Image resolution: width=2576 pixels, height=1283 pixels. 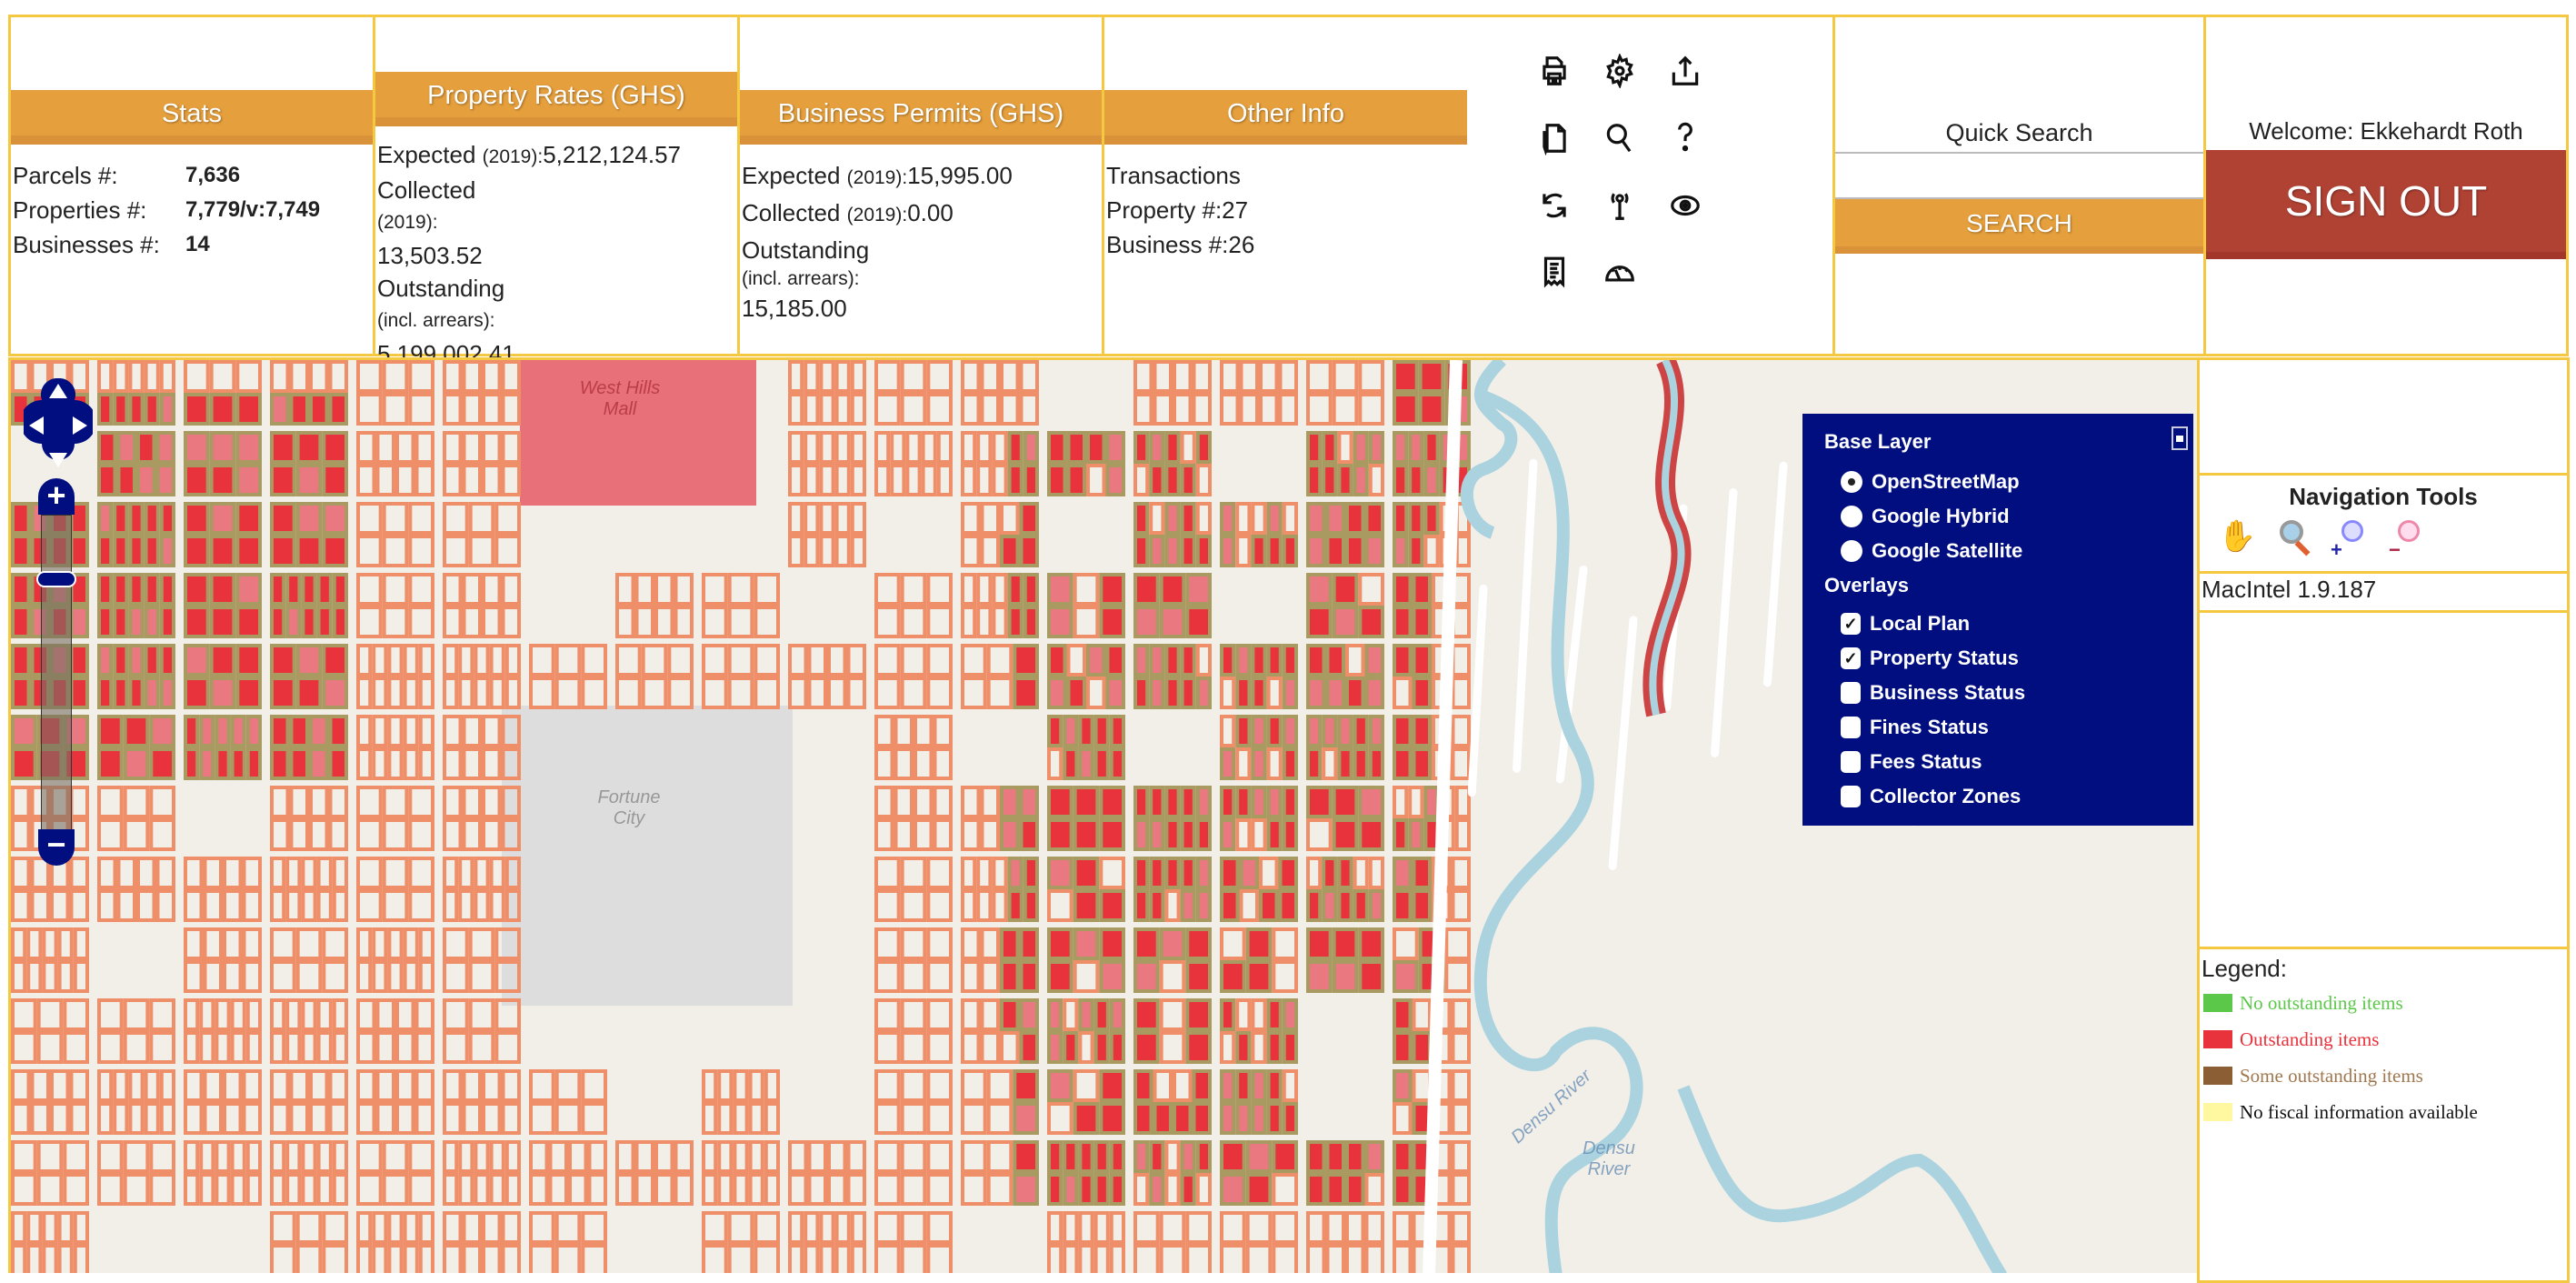 I want to click on sign-out-button: SIGN OUT, so click(x=2386, y=204).